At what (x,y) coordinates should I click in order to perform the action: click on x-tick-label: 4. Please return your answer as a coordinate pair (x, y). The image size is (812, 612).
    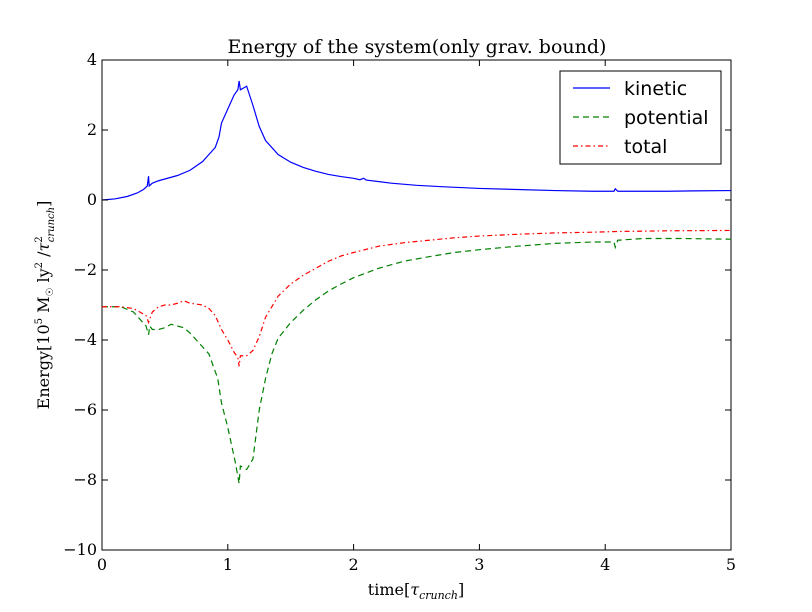
    Looking at the image, I should click on (605, 564).